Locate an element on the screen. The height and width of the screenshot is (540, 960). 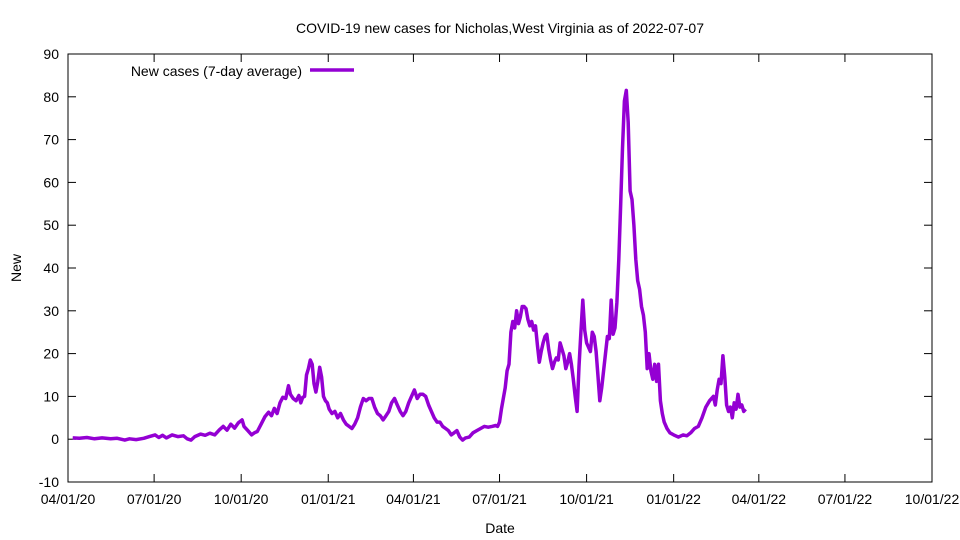
y-tick-label: 0 is located at coordinates (55, 439).